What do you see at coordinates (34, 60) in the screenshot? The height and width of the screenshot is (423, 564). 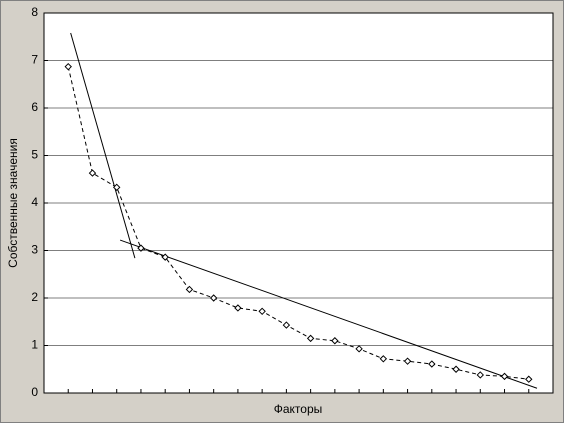 I see `y-tick-label: 7` at bounding box center [34, 60].